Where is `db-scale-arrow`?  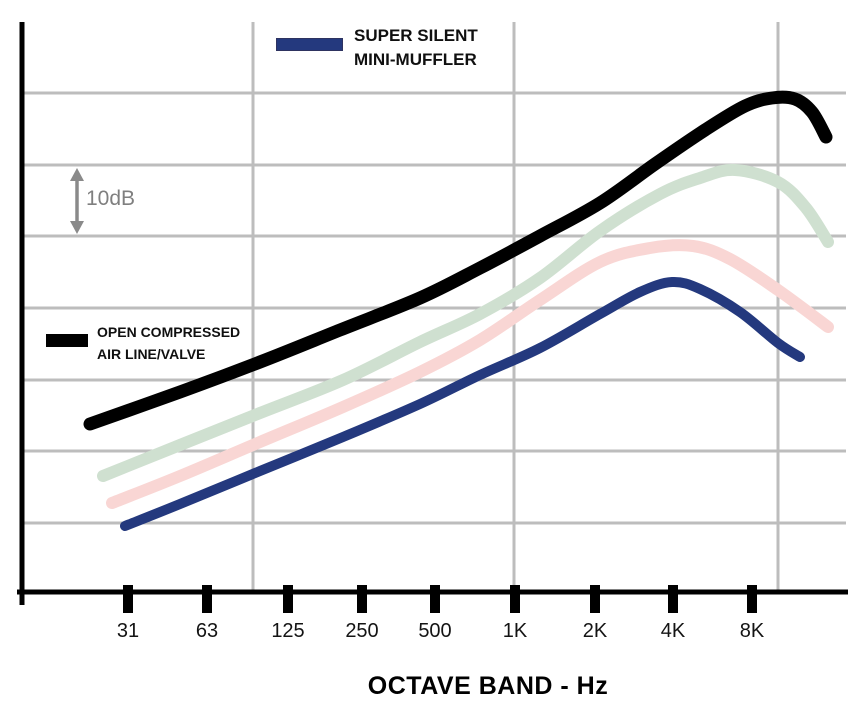
db-scale-arrow is located at coordinates (77, 201).